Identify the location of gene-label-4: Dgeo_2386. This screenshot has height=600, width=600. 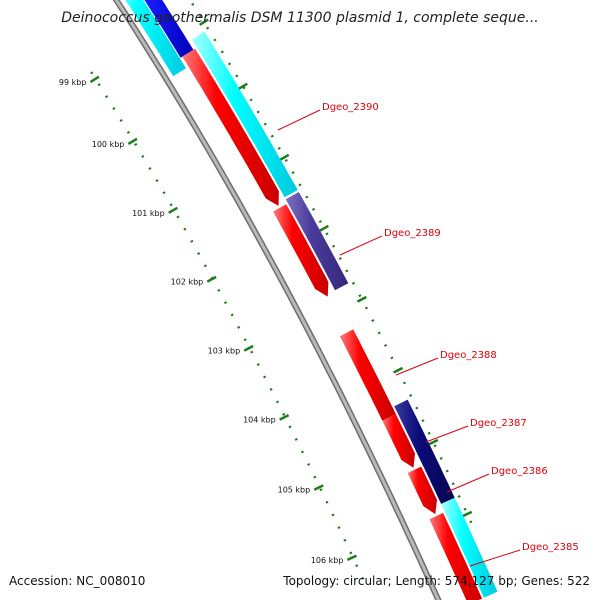
(519, 471).